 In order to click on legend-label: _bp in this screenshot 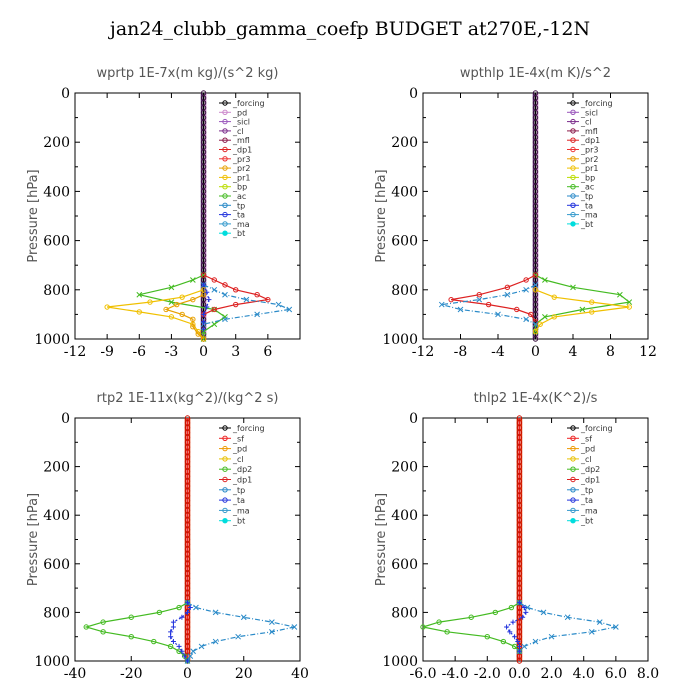, I will do `click(587, 177)`.